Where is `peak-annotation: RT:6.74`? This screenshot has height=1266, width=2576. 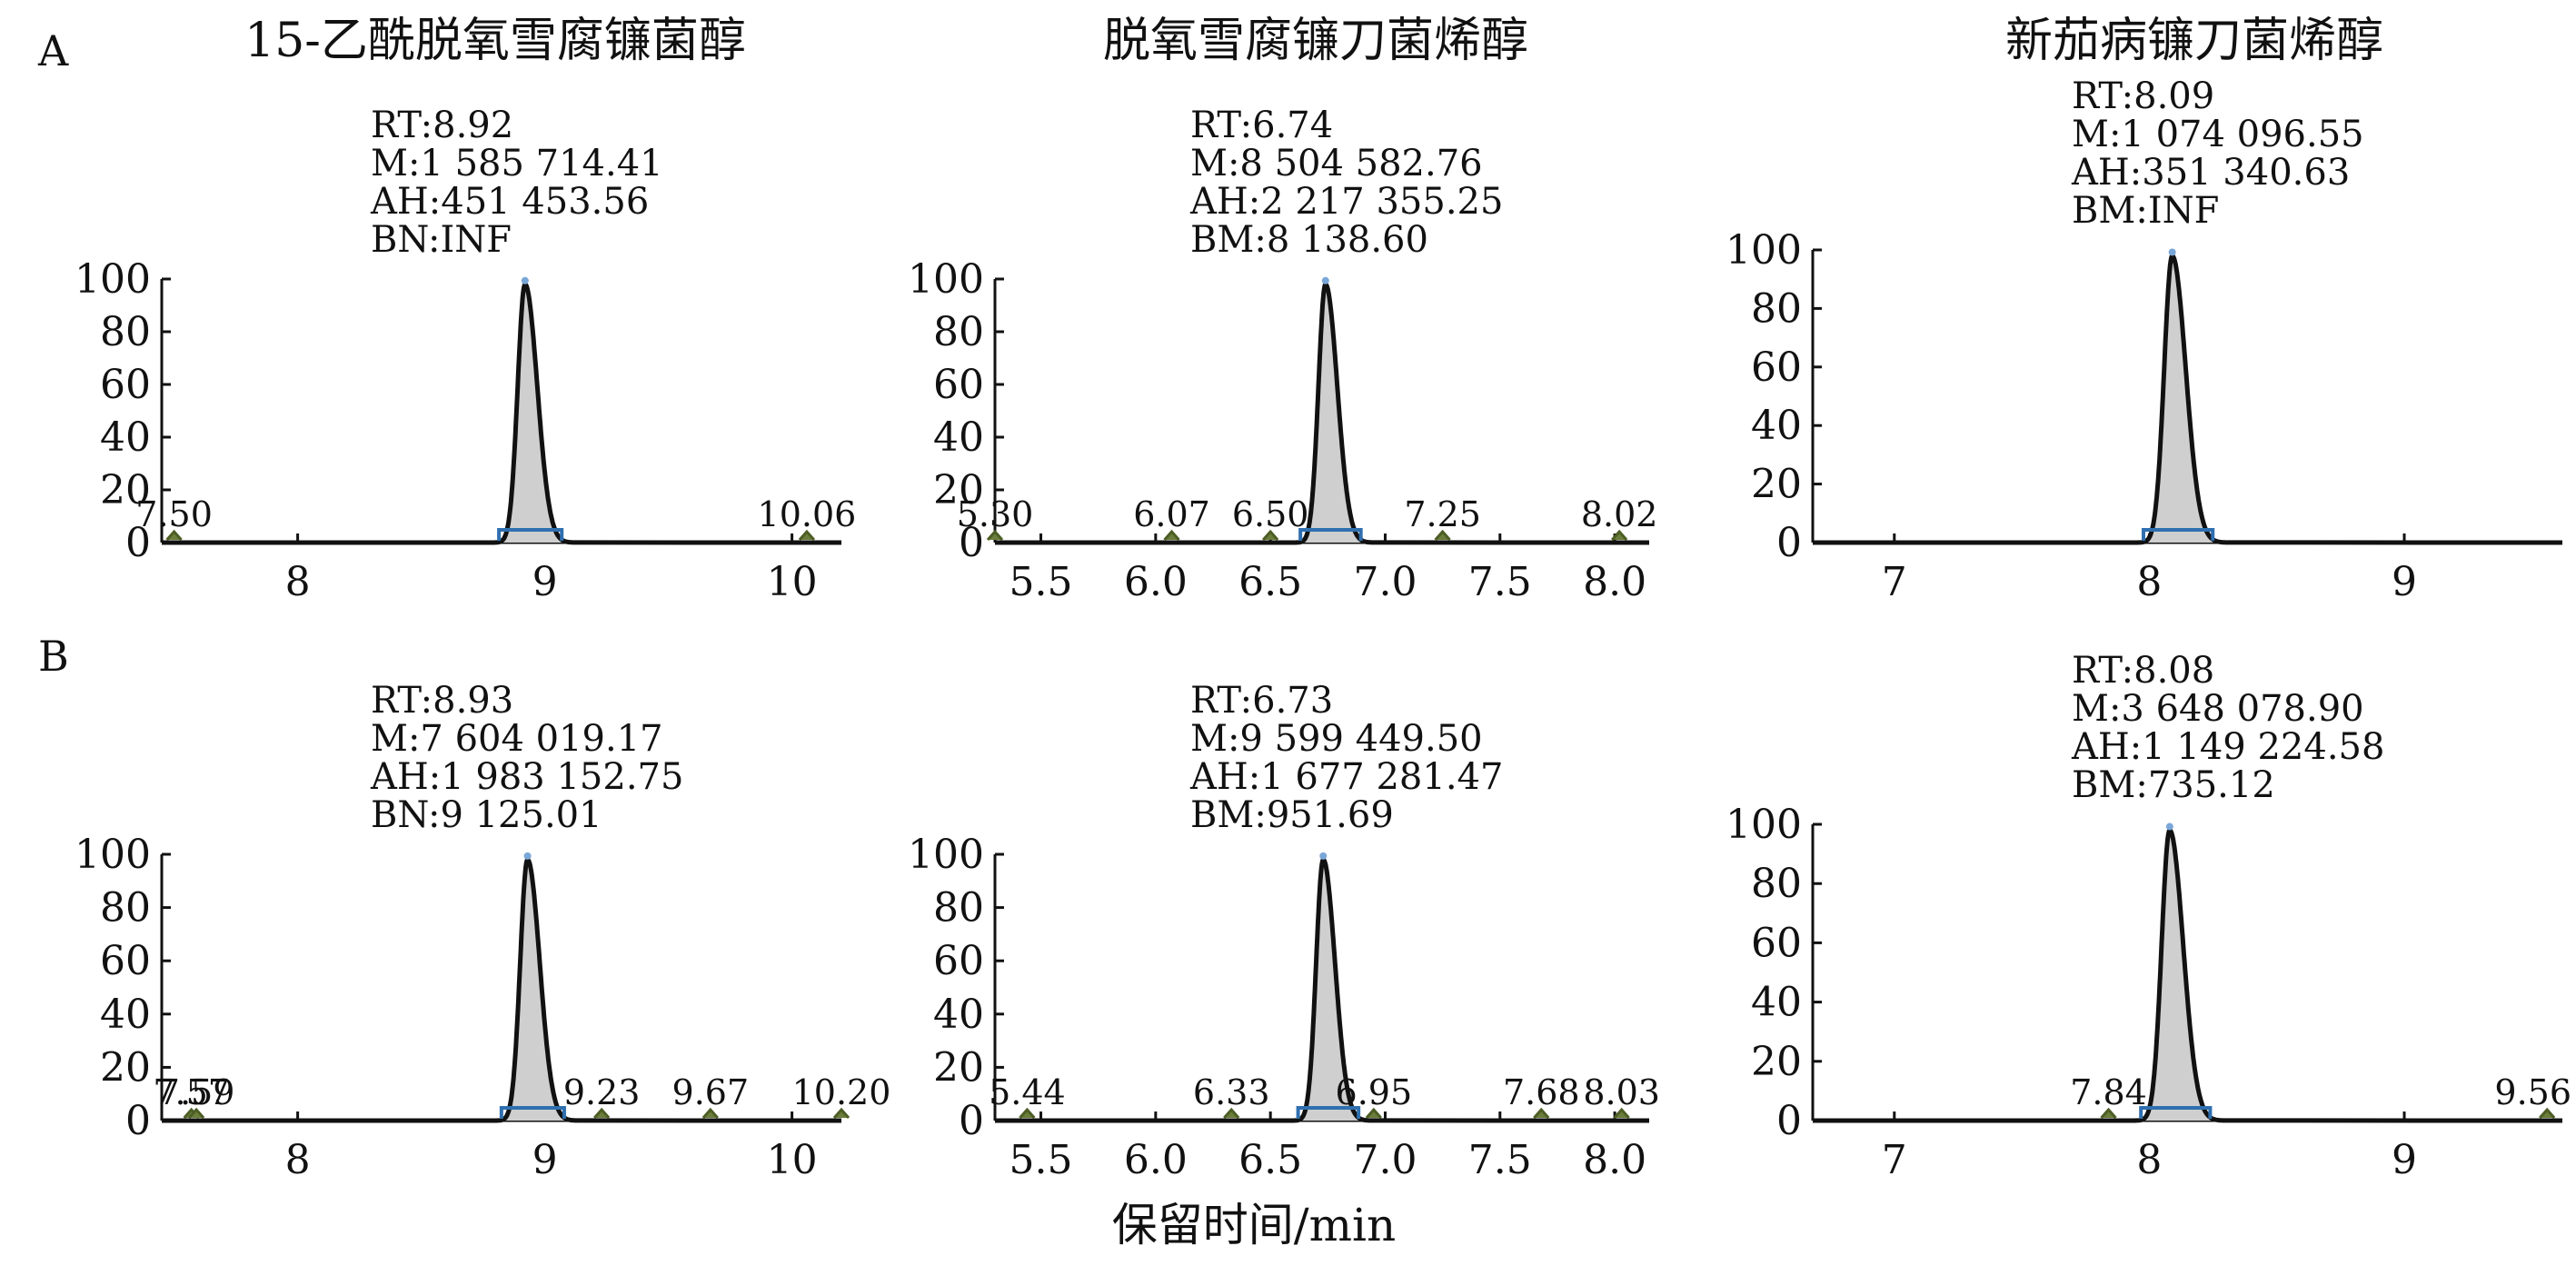 peak-annotation: RT:6.74 is located at coordinates (1261, 126).